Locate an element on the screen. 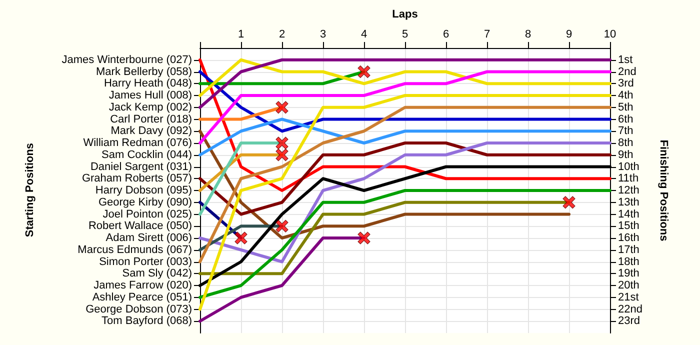 This screenshot has width=700, height=345. x-tick-label: 4 is located at coordinates (364, 34).